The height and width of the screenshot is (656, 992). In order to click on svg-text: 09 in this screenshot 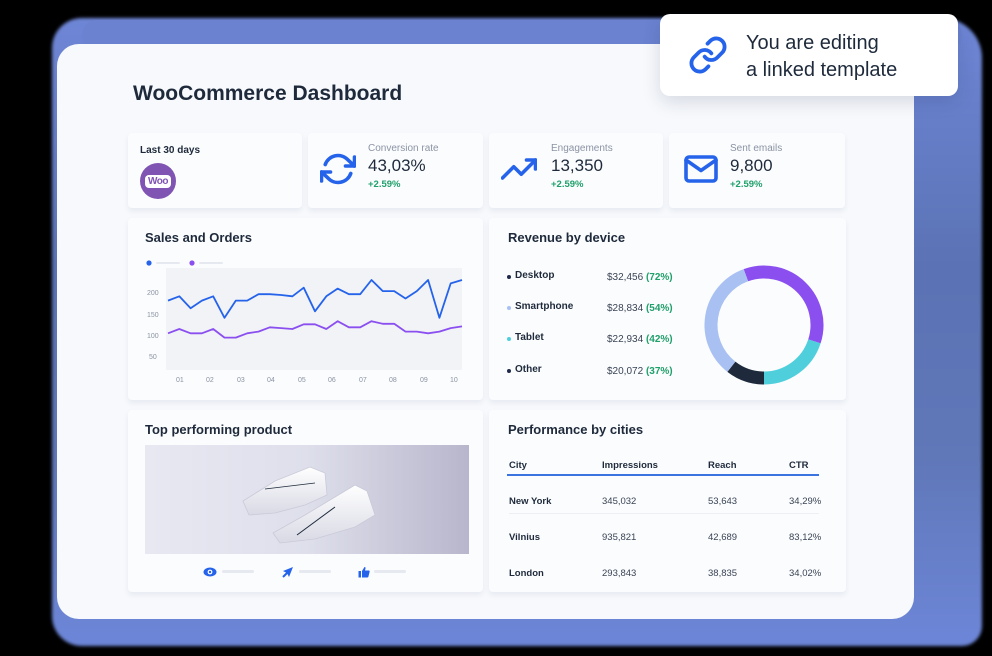, I will do `click(424, 380)`.